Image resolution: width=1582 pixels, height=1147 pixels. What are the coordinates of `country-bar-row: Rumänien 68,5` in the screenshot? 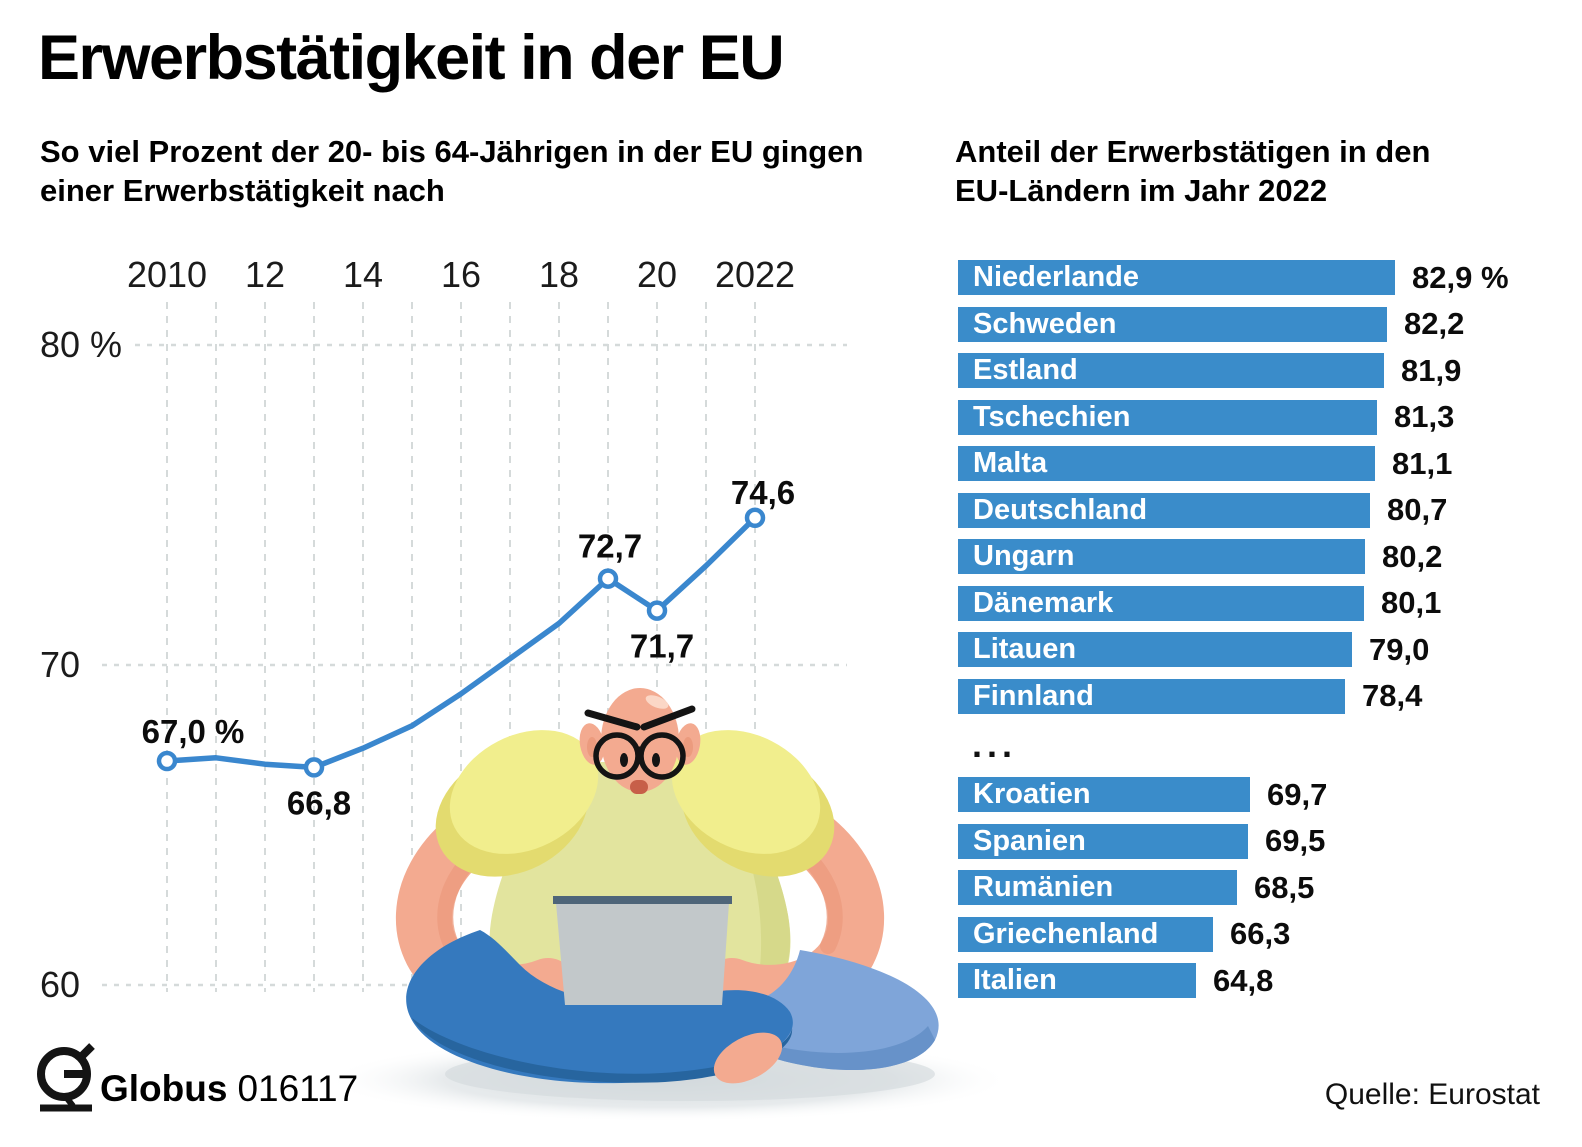 It's located at (1233, 887).